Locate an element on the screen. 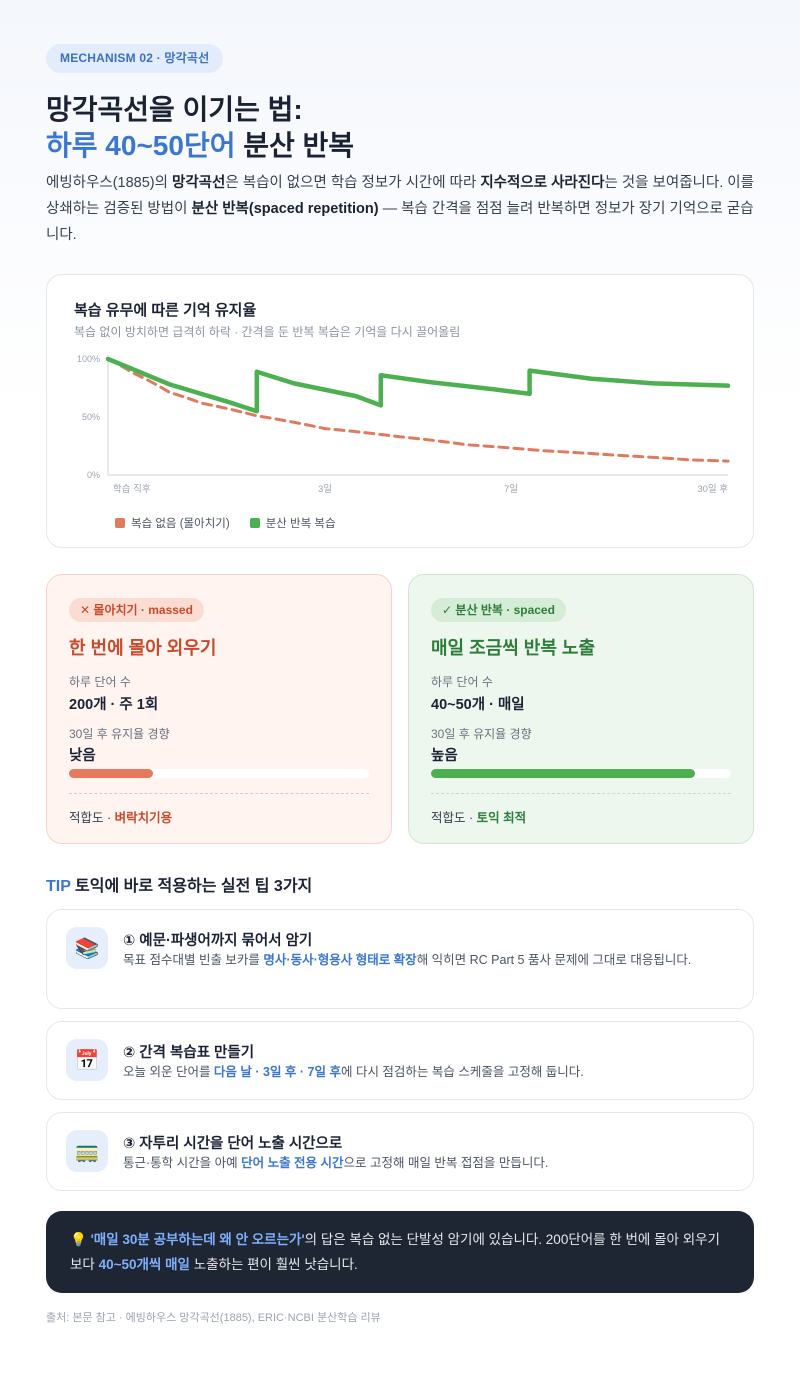 This screenshot has height=1377, width=800. x-tick-label: 3일 is located at coordinates (325, 489).